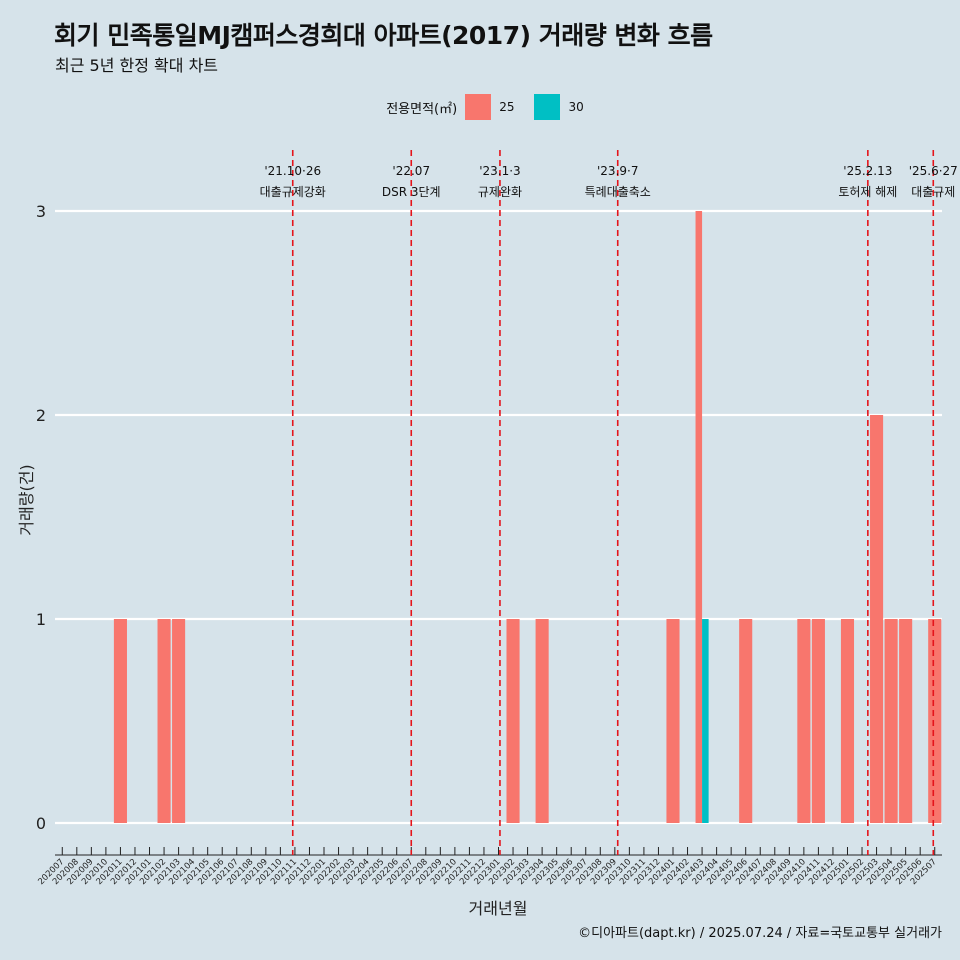 The width and height of the screenshot is (960, 960). Describe the element at coordinates (576, 107) in the screenshot. I see `legend-label-30: 30` at that location.